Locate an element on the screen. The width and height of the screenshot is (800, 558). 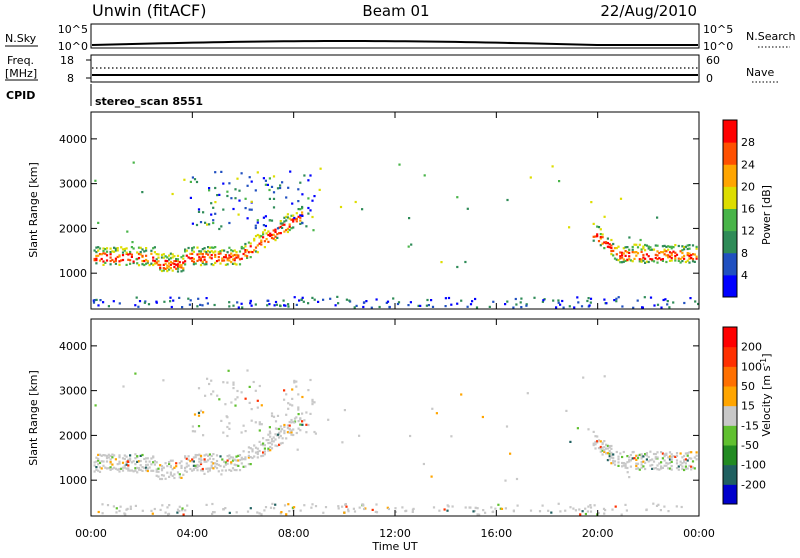
freq-unit-label: [MHz] is located at coordinates (21, 73).